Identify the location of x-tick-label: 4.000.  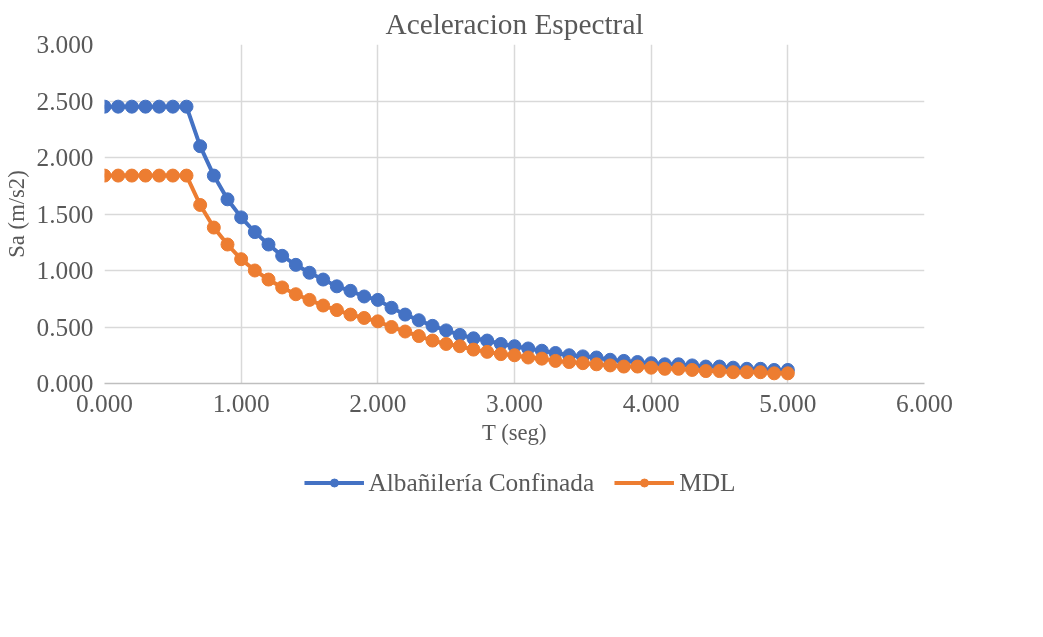
(651, 402).